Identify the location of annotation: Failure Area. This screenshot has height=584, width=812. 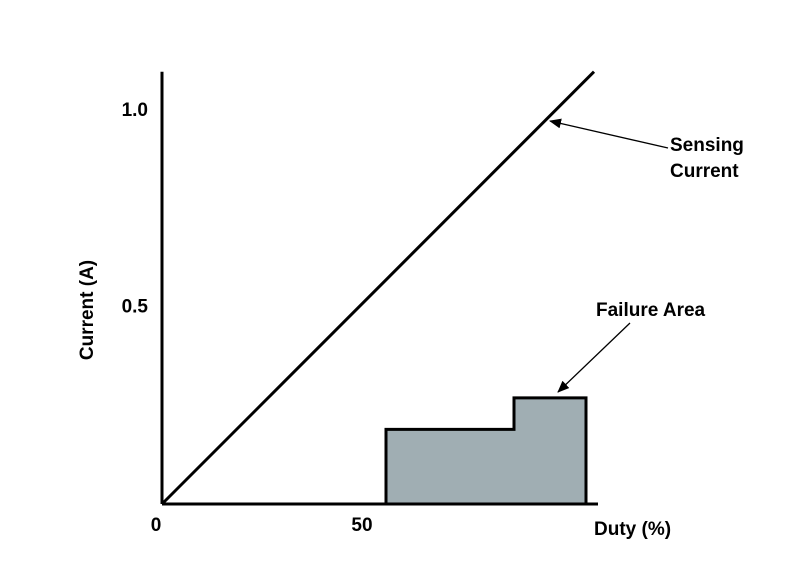
(651, 310).